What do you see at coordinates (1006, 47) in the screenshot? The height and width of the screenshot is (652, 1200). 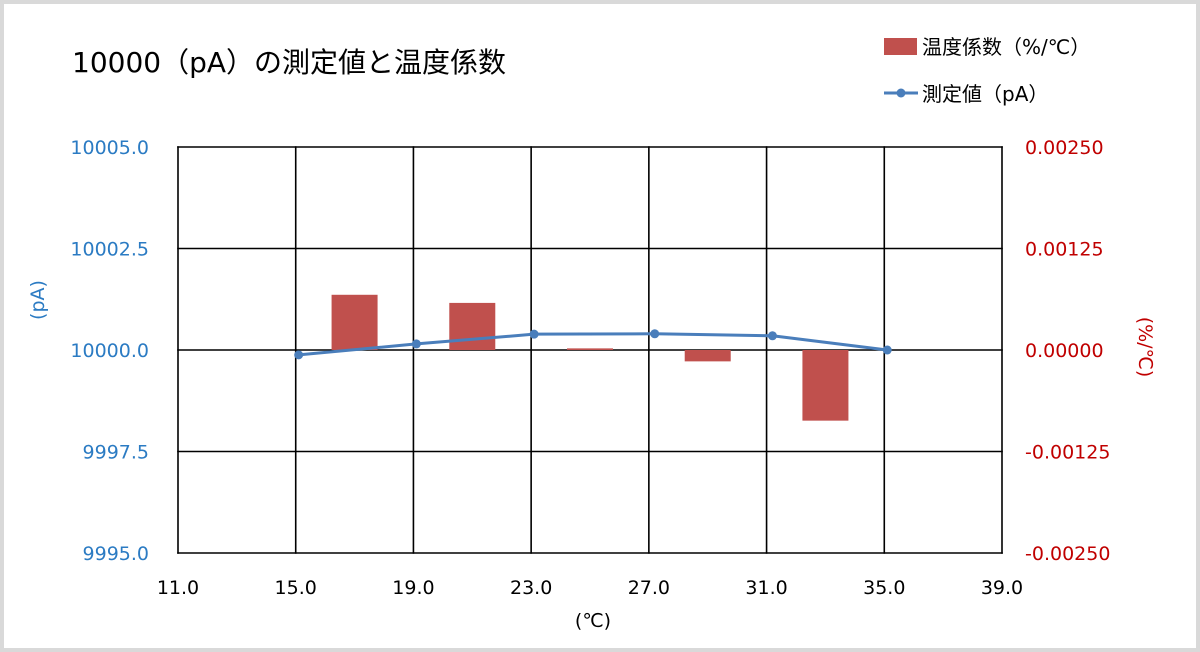 I see `legend-label-bar: 温度係数（%/℃）` at bounding box center [1006, 47].